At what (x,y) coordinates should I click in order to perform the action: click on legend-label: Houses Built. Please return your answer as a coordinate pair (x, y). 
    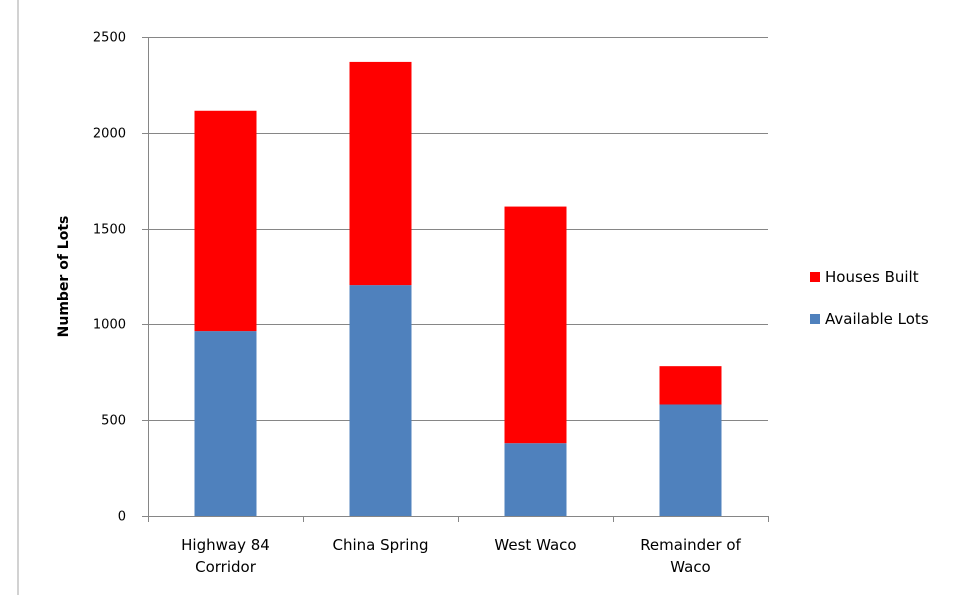
    Looking at the image, I should click on (872, 277).